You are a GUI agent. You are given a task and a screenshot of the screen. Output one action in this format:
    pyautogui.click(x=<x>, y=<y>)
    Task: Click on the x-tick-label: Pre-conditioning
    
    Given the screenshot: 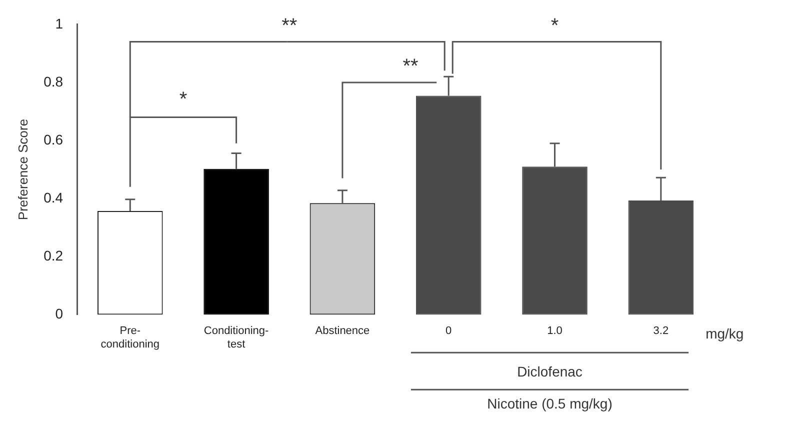 What is the action you would take?
    pyautogui.click(x=130, y=337)
    